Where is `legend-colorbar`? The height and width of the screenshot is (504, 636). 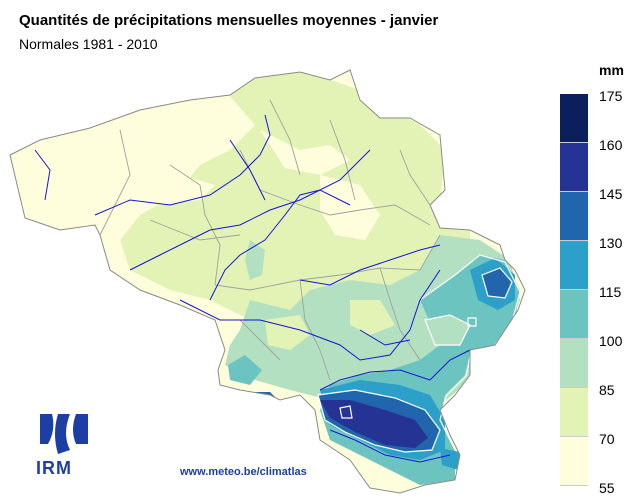 legend-colorbar is located at coordinates (574, 290).